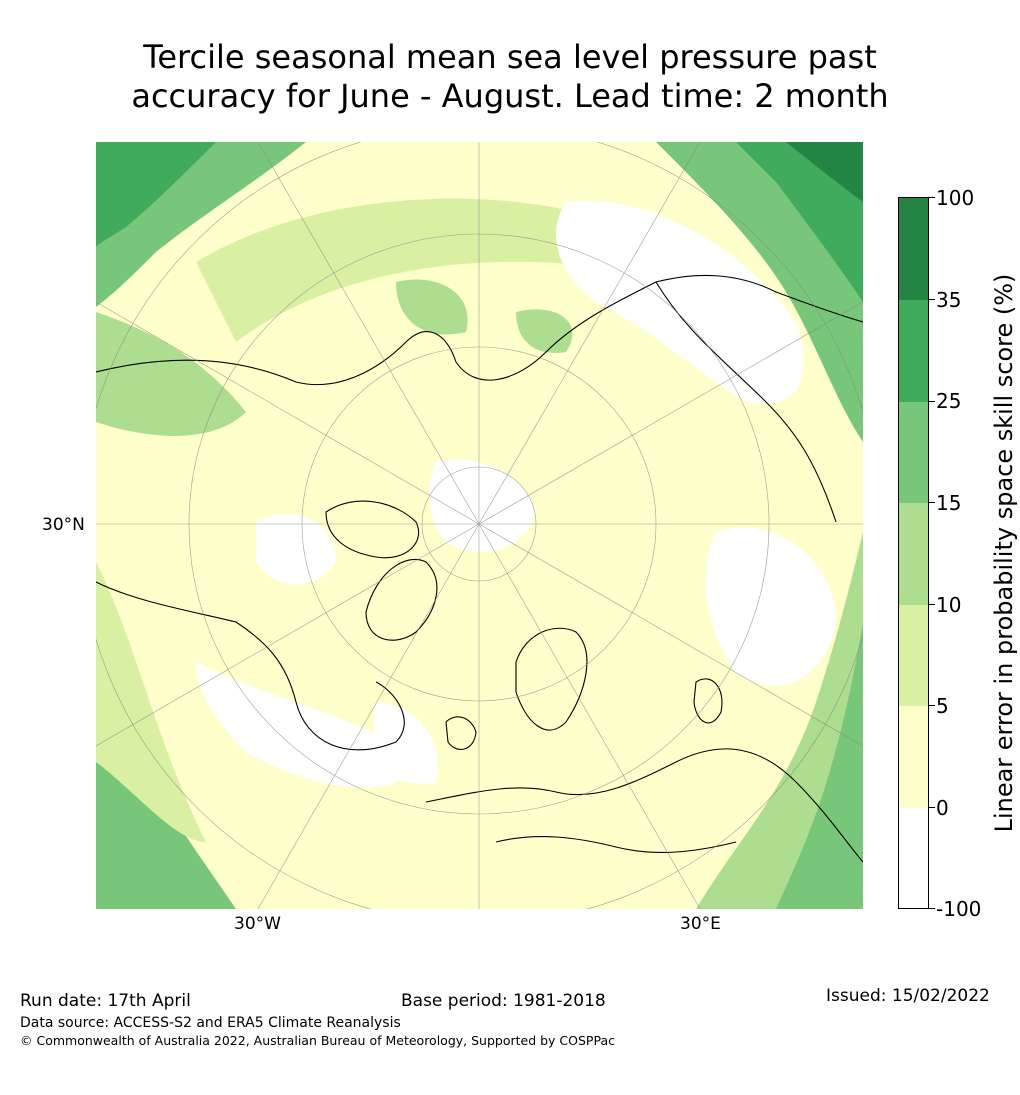 This screenshot has width=1020, height=1095. I want to click on meridian-60w, so click(288, 413).